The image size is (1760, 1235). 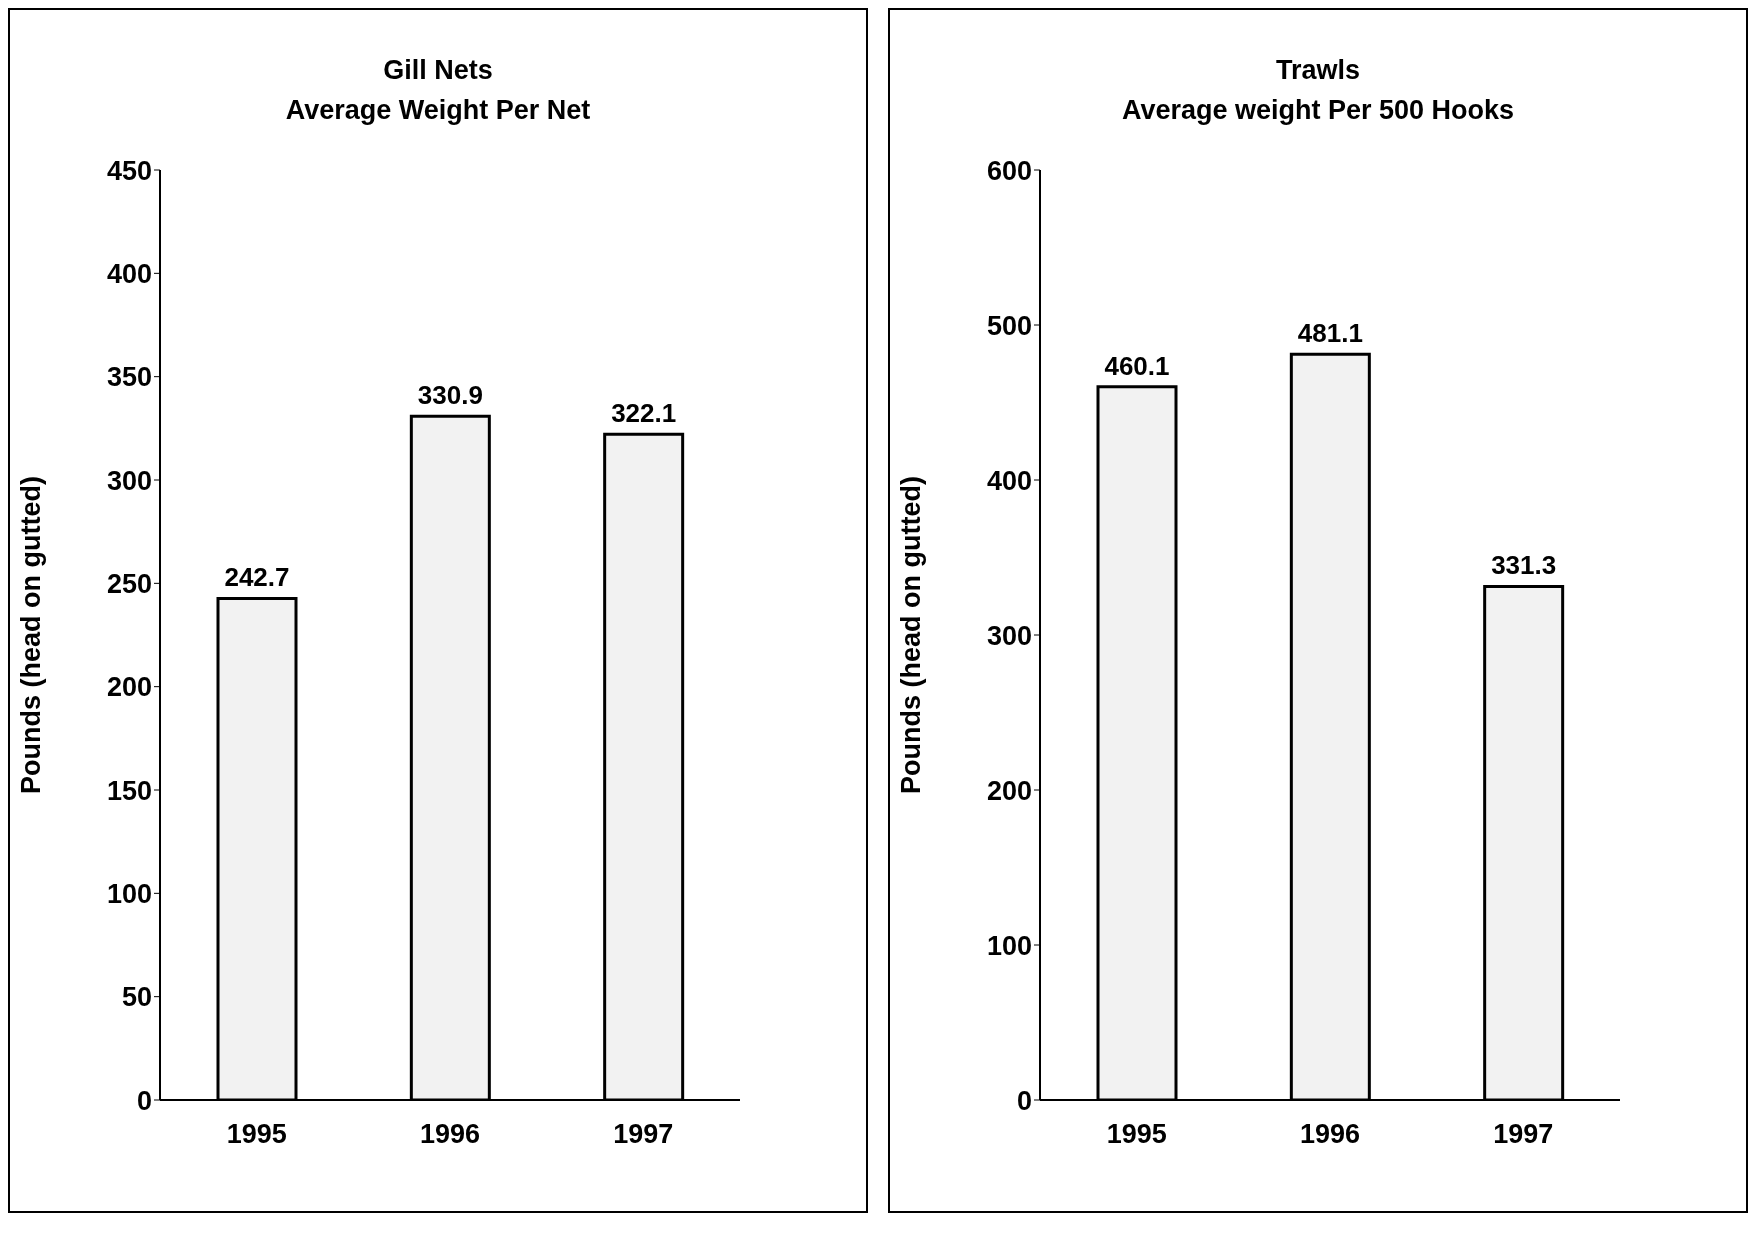 I want to click on data-label: 481.1, so click(x=1330, y=333).